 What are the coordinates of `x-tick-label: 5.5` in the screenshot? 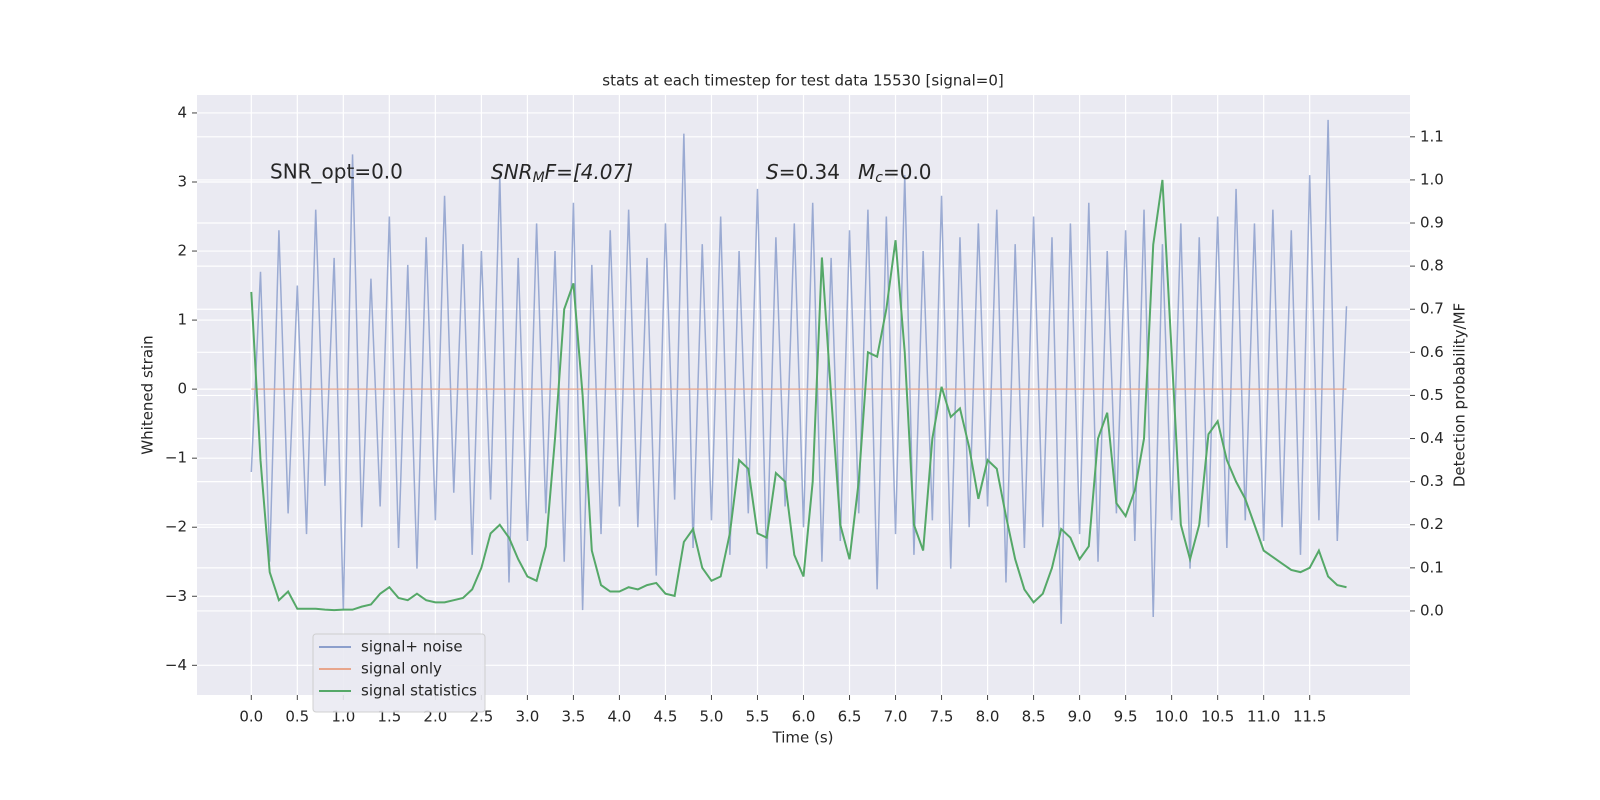 It's located at (758, 717).